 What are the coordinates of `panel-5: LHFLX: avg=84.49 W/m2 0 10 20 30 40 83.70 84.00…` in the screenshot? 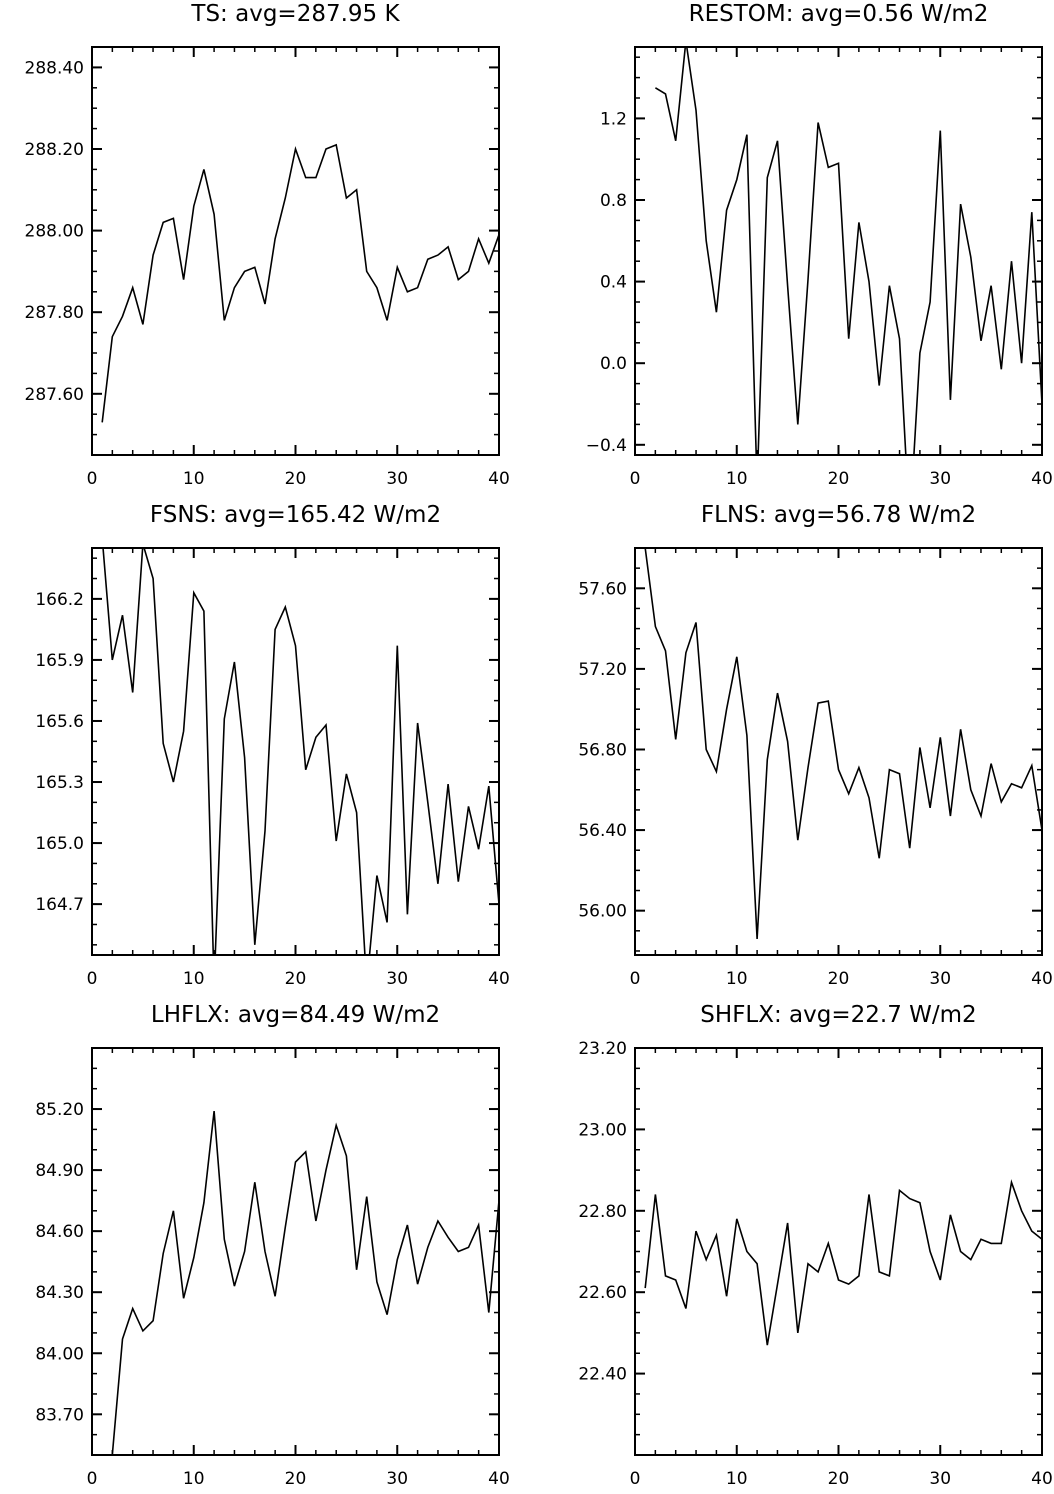 It's located at (272, 1245).